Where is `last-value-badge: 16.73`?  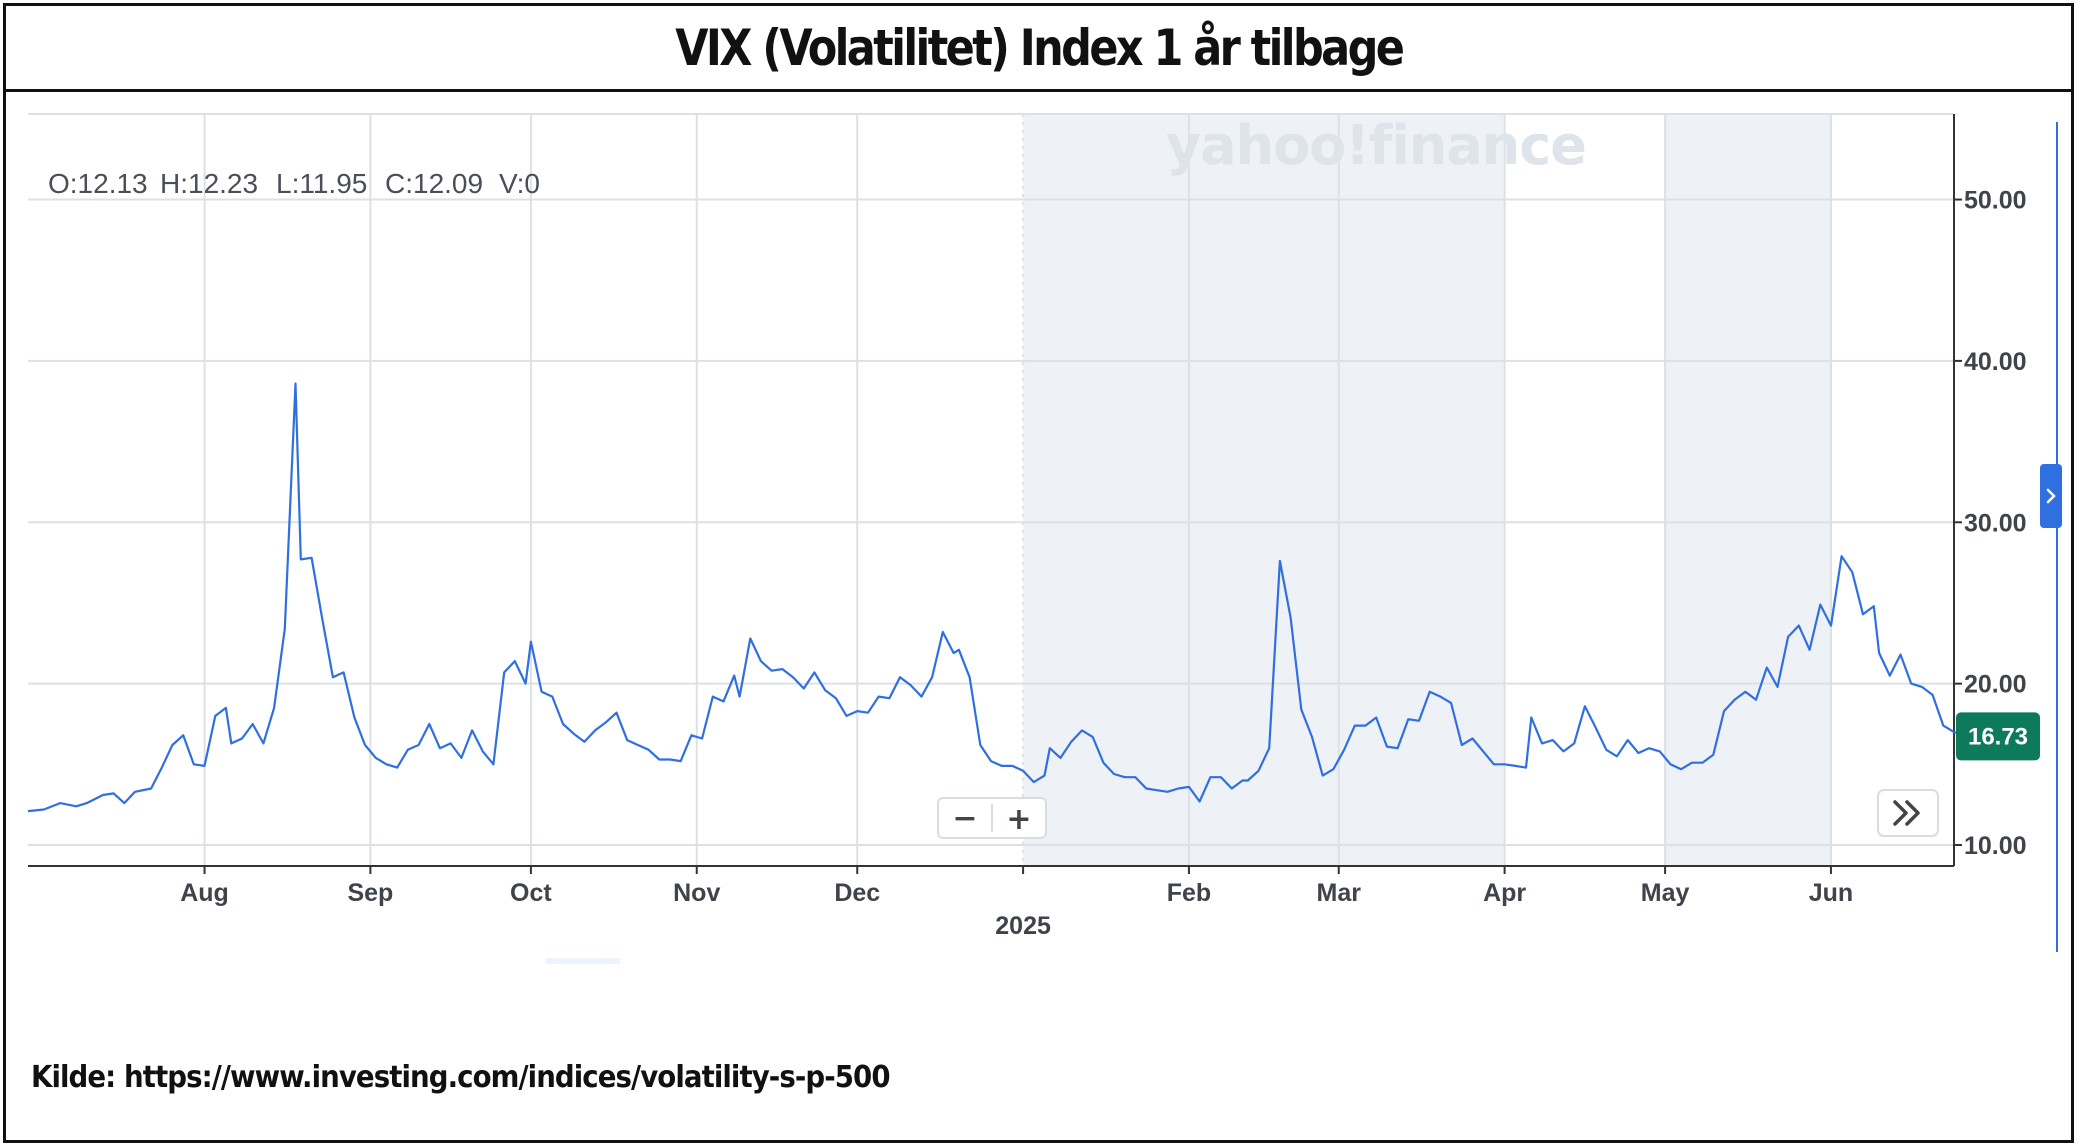
last-value-badge: 16.73 is located at coordinates (1998, 736).